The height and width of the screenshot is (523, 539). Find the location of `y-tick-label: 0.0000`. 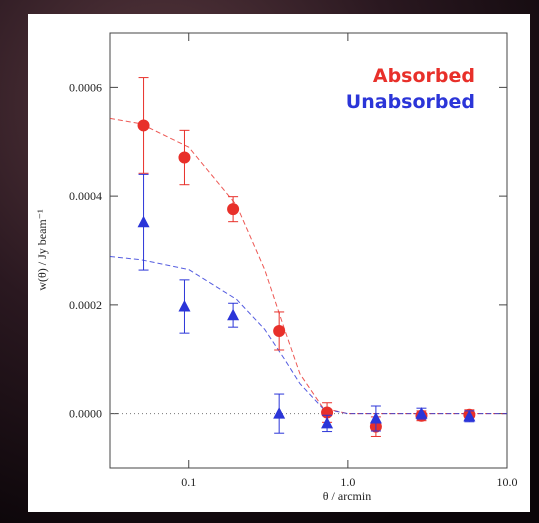

y-tick-label: 0.0000 is located at coordinates (85, 414).